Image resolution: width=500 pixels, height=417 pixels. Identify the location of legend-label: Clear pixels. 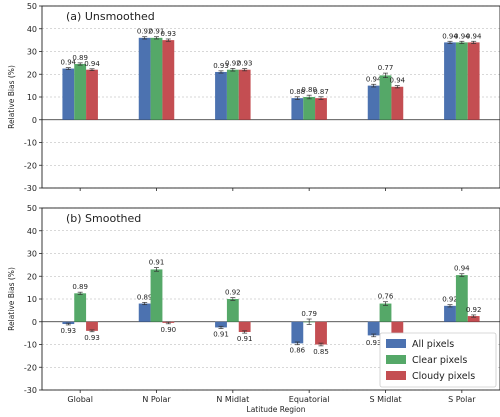
(439, 360).